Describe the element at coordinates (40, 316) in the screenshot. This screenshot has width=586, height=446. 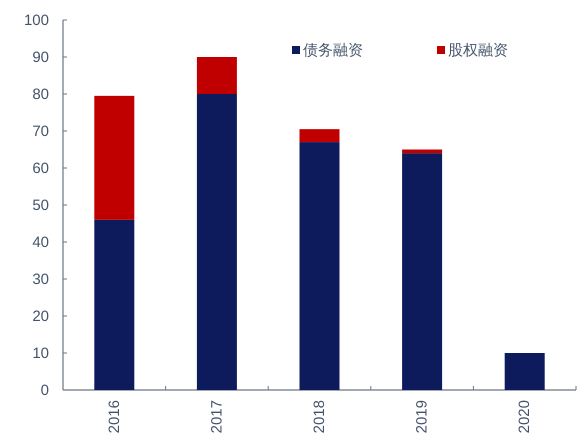
I see `y-tick-label: 20` at that location.